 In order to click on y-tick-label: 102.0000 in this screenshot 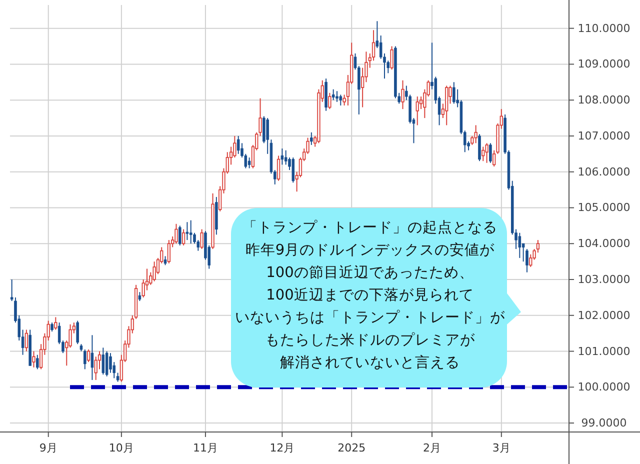, I will do `click(604, 315)`.